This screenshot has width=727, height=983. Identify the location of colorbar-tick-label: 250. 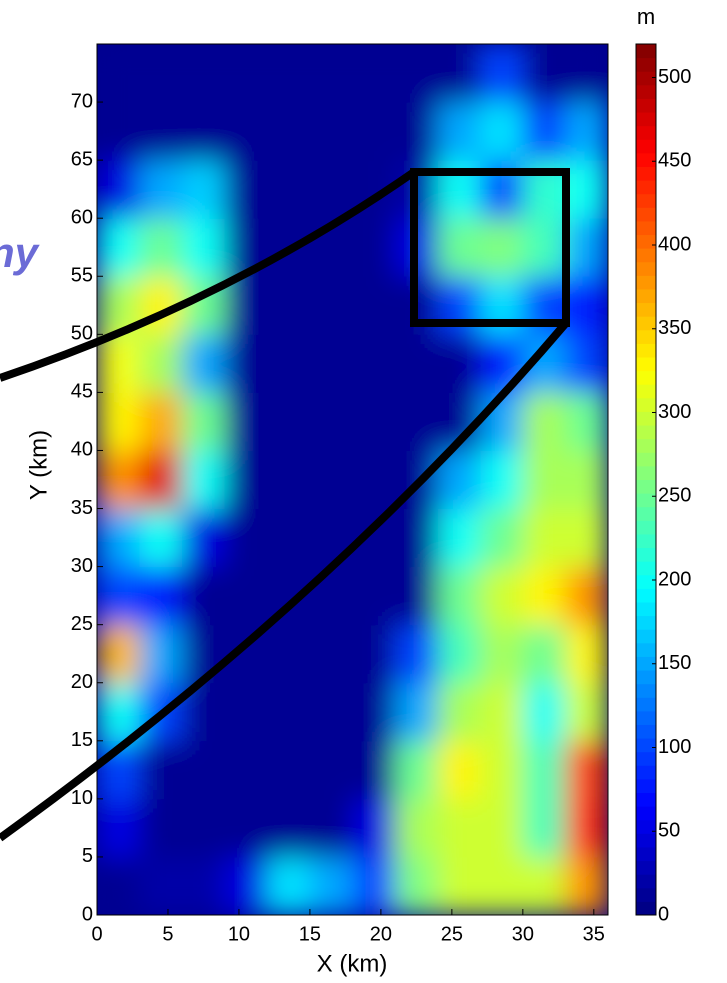
(674, 496).